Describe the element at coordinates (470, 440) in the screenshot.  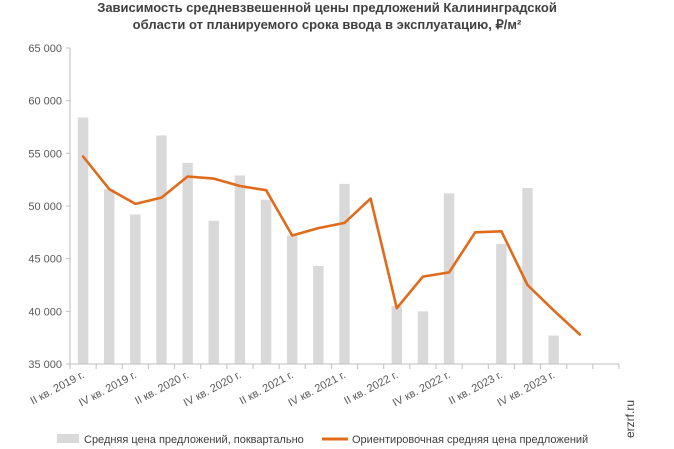
I see `legend-line-label: Ориентировочная средняя цена предложений` at that location.